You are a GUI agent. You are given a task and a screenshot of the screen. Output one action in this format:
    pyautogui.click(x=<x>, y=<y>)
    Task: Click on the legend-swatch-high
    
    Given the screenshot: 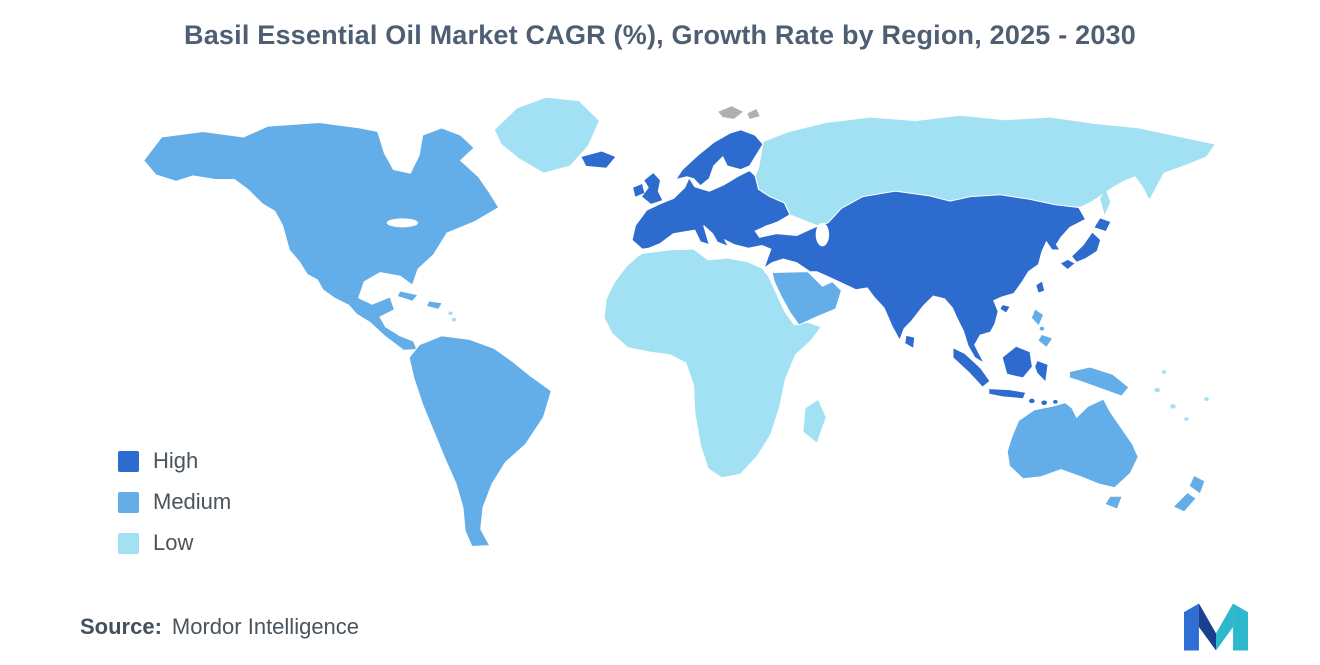 What is the action you would take?
    pyautogui.click(x=128, y=461)
    